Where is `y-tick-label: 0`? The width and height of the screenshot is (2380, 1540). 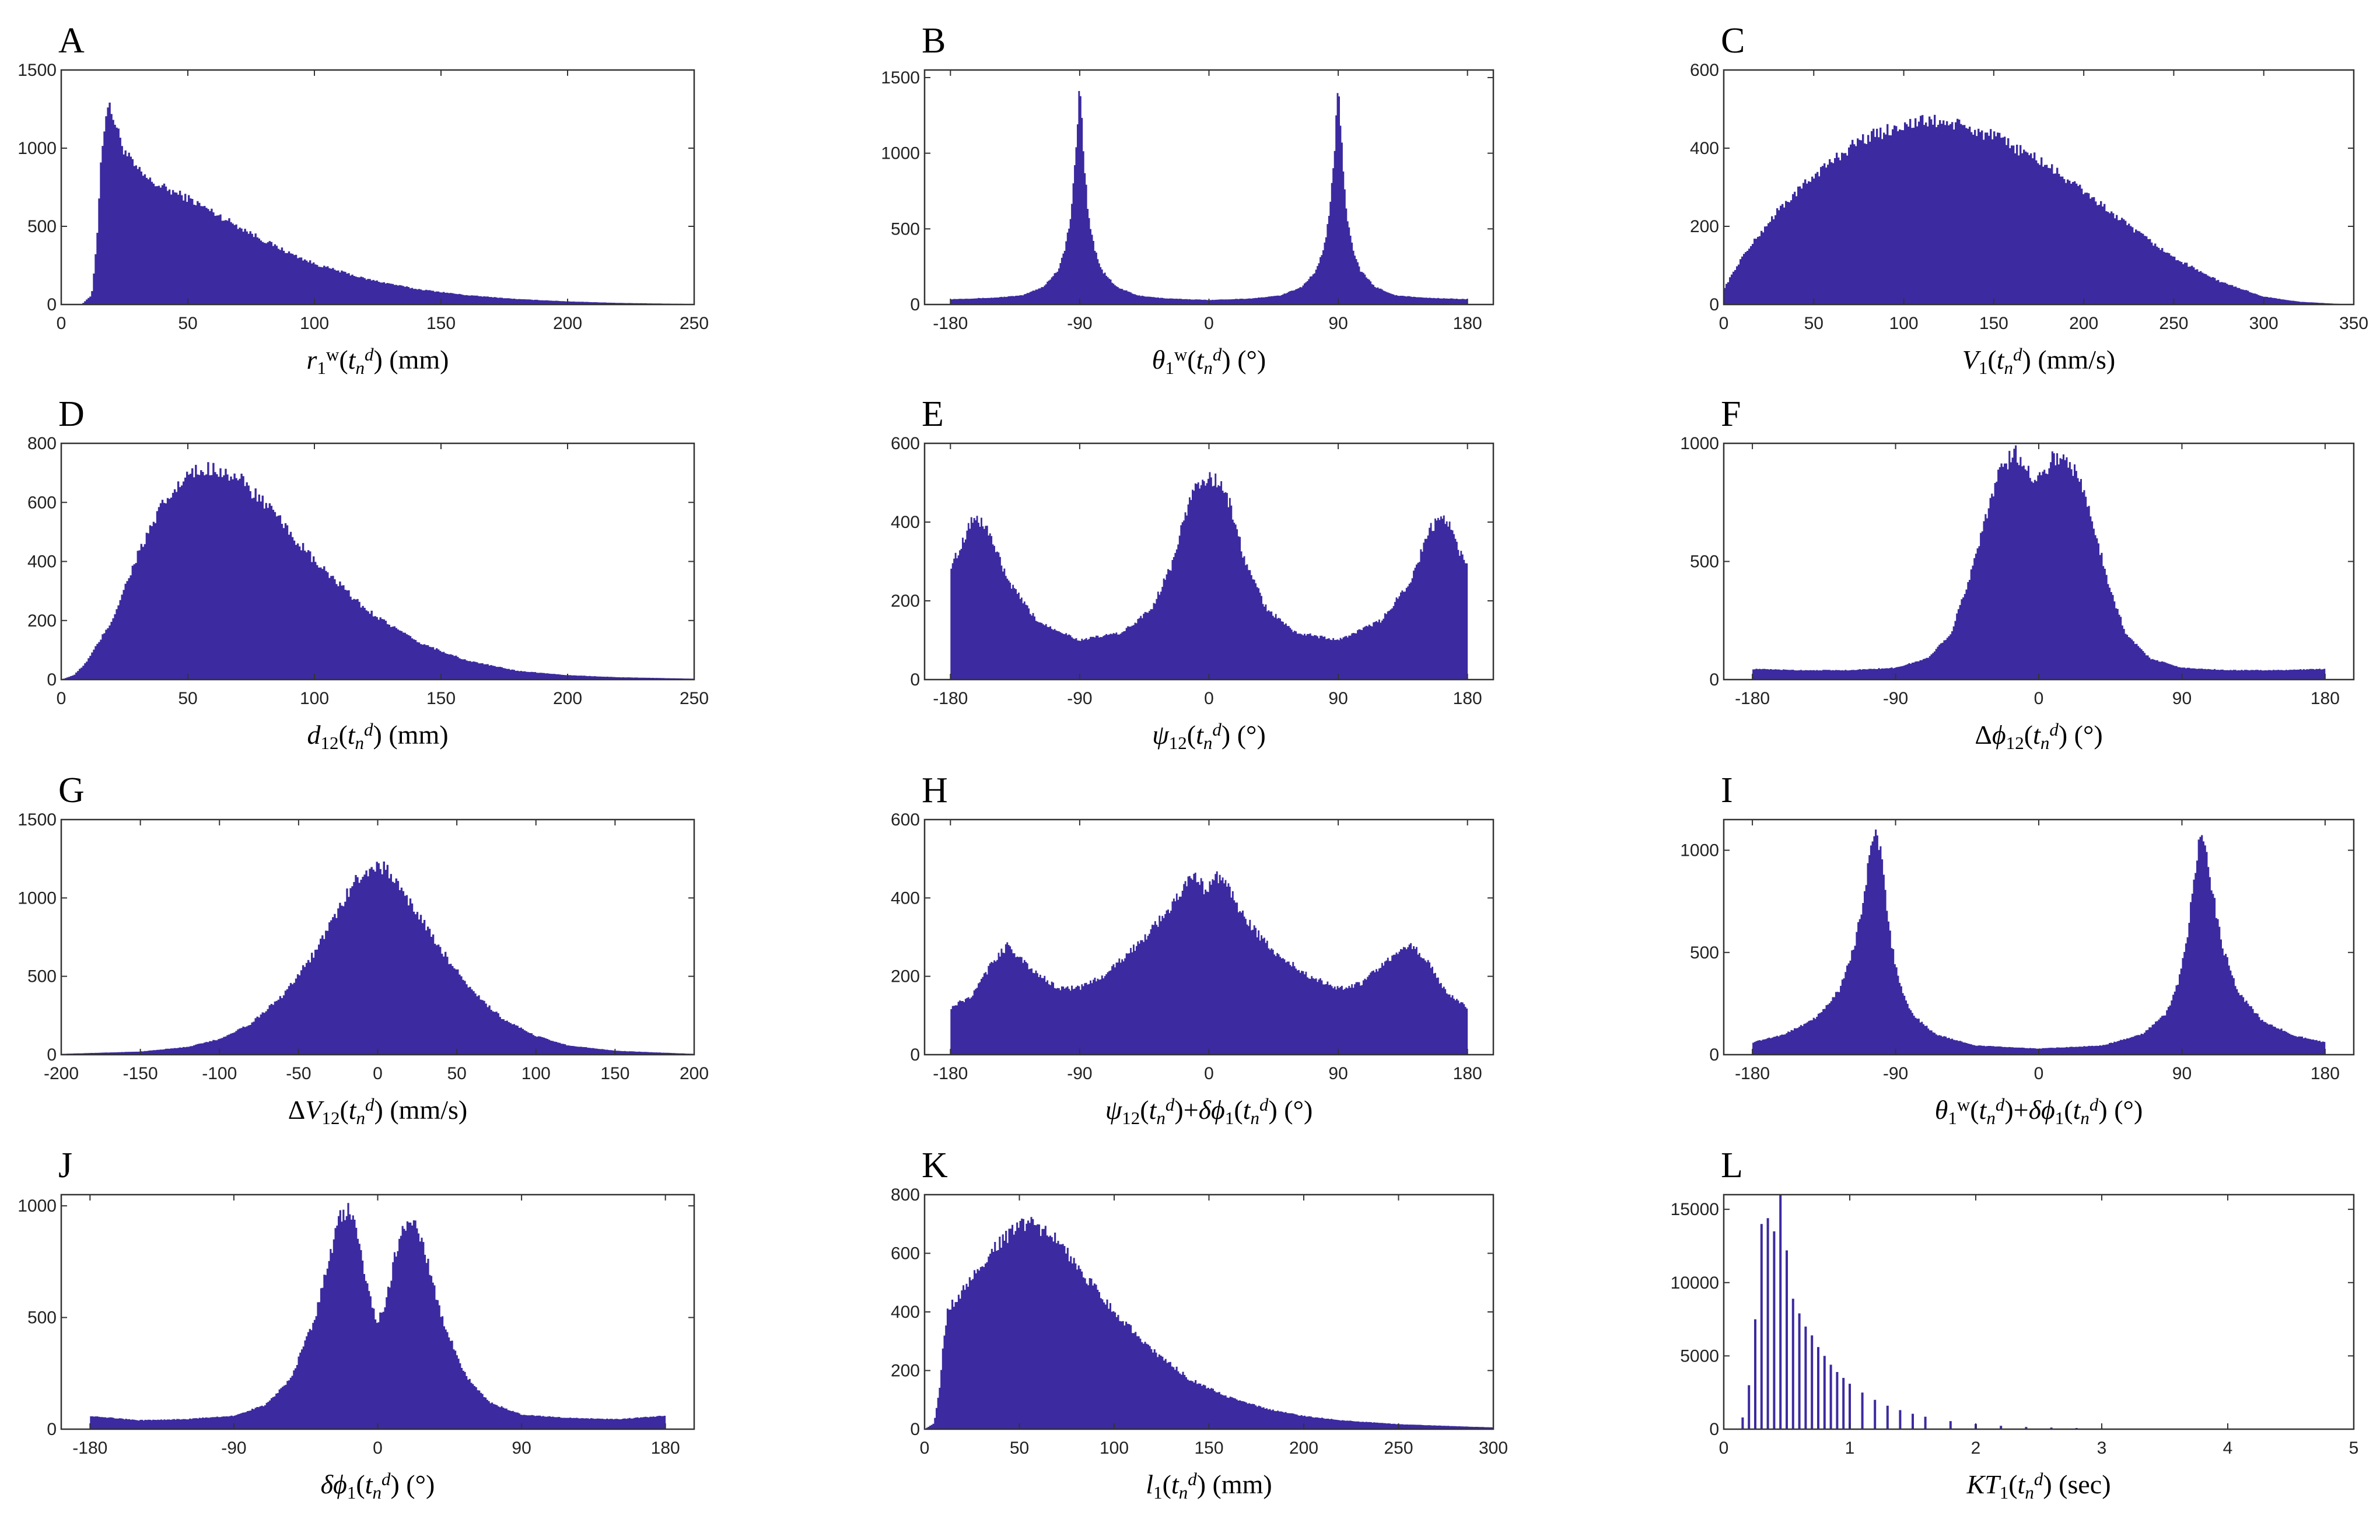
y-tick-label: 0 is located at coordinates (52, 1055).